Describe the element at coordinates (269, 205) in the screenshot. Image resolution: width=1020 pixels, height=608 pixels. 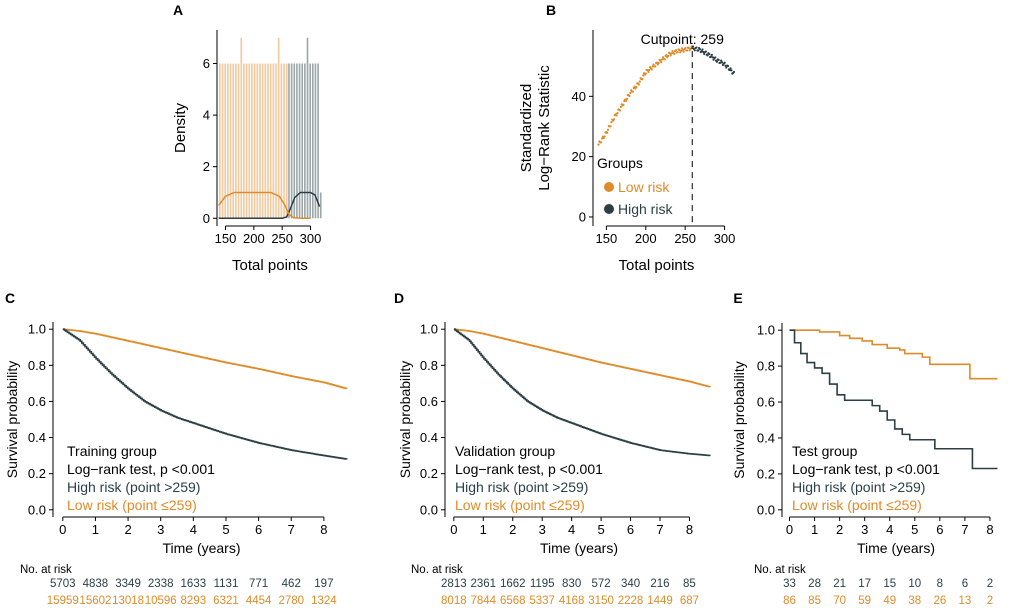
I see `density-curve-high` at that location.